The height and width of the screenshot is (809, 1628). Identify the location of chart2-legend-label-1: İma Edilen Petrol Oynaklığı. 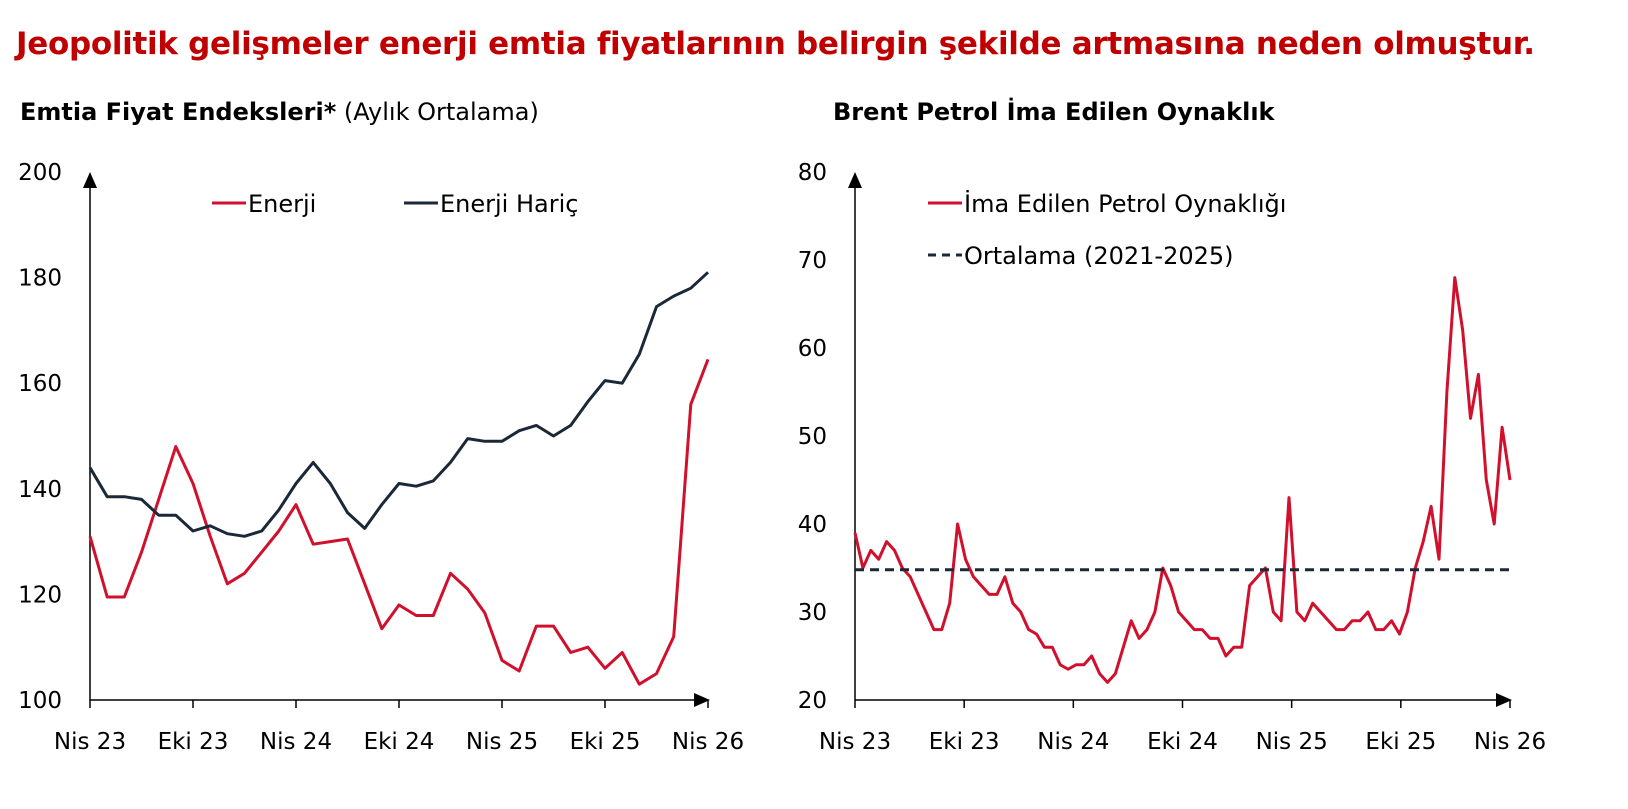
(1125, 203).